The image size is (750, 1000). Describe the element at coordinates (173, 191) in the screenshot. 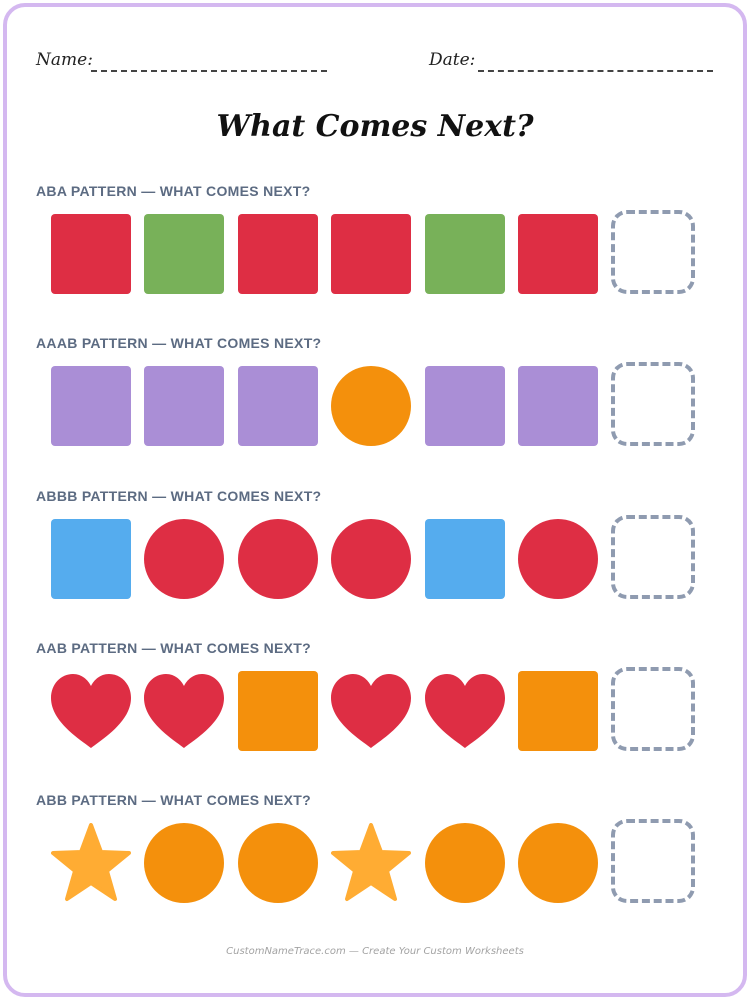

I see `pattern-heading: ABA PATTERN — WHAT COMES NEXT?` at that location.